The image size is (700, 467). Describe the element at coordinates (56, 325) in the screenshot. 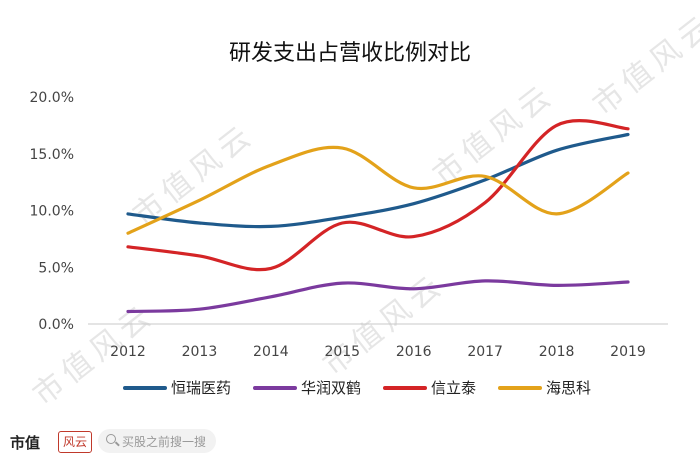

I see `y-tick-label: 0.0%` at that location.